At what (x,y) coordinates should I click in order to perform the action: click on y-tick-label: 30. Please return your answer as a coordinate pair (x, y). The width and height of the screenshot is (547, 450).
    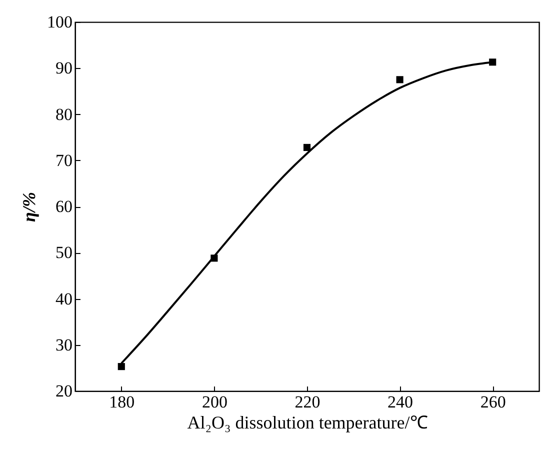
    Looking at the image, I should click on (64, 344).